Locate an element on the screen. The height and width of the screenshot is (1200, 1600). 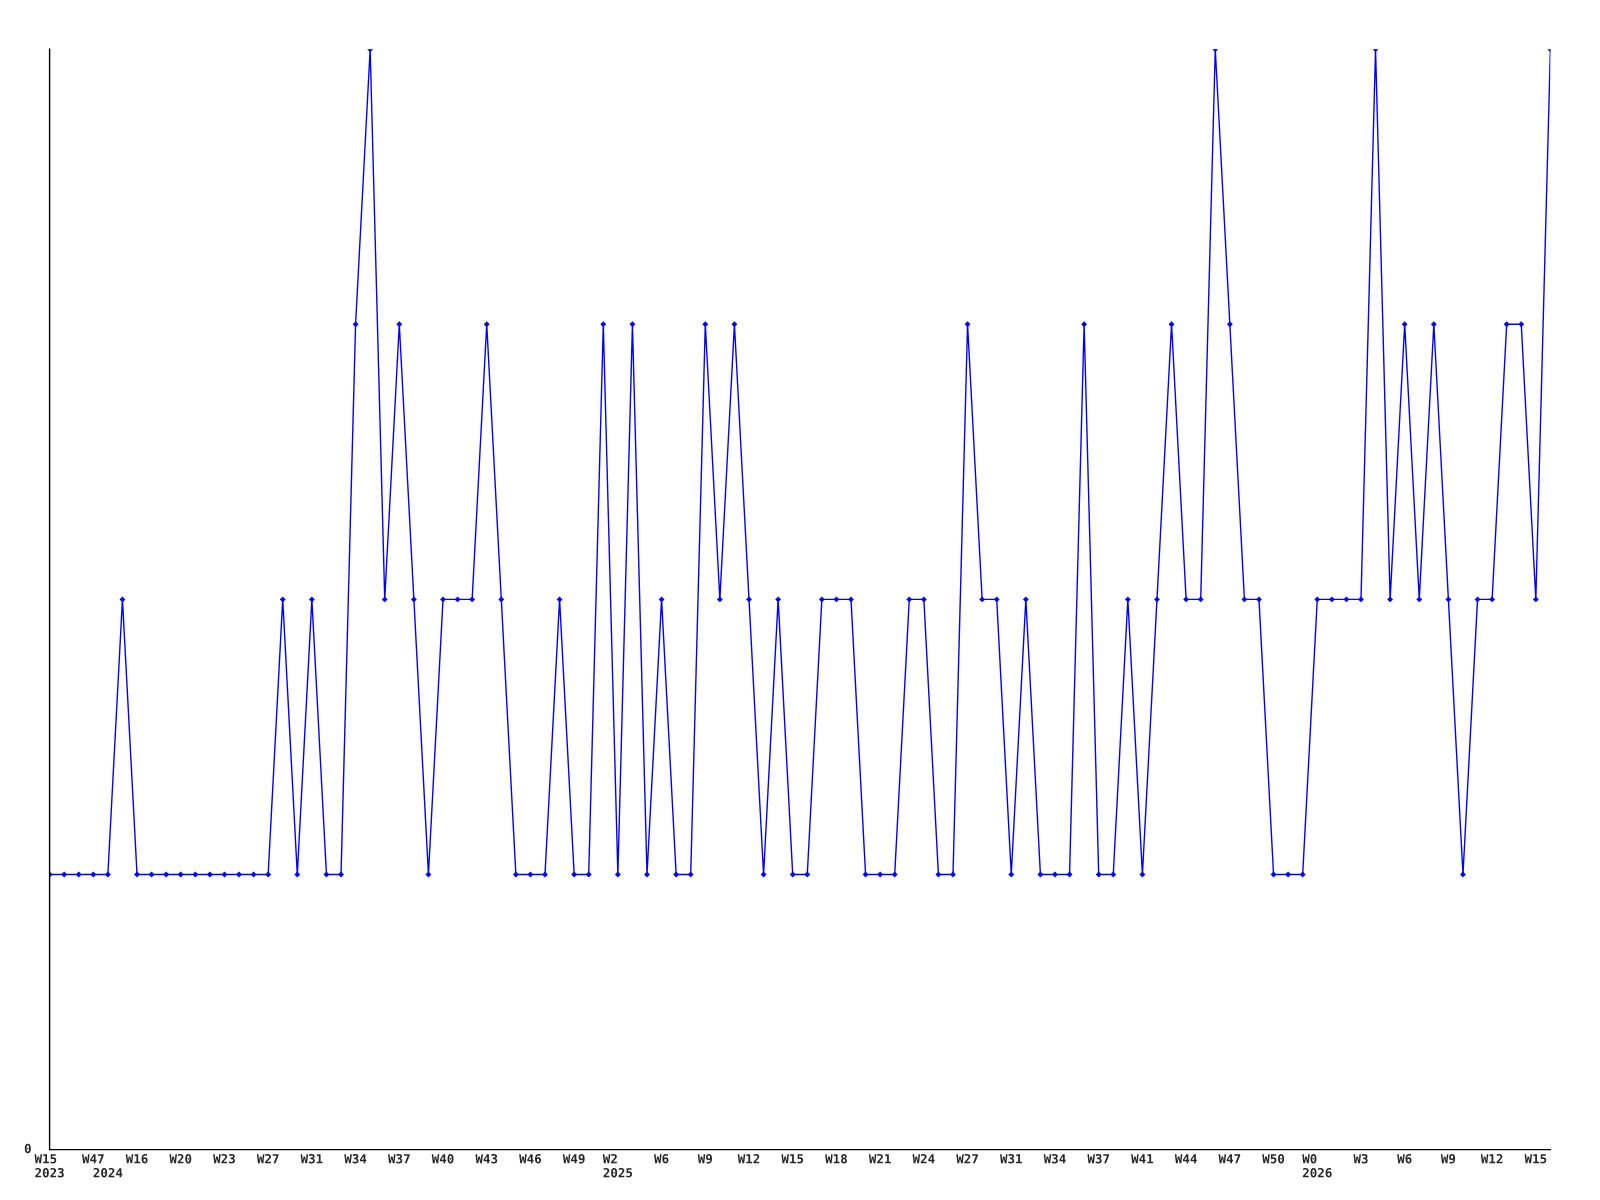
x-tick-label: W21 is located at coordinates (879, 1158).